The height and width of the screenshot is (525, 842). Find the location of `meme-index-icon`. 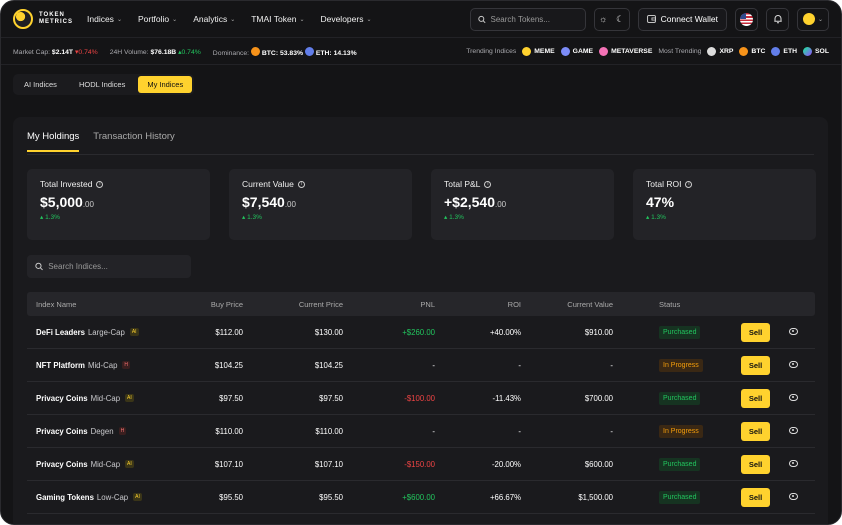

meme-index-icon is located at coordinates (527, 51).